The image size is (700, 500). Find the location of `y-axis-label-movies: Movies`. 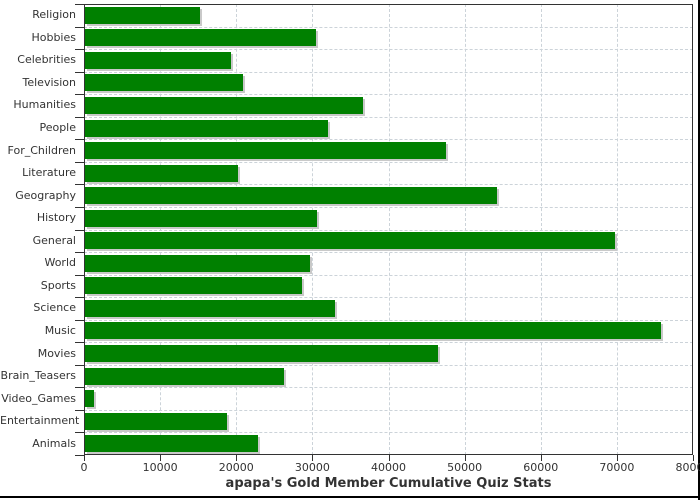

y-axis-label-movies: Movies is located at coordinates (56, 353).